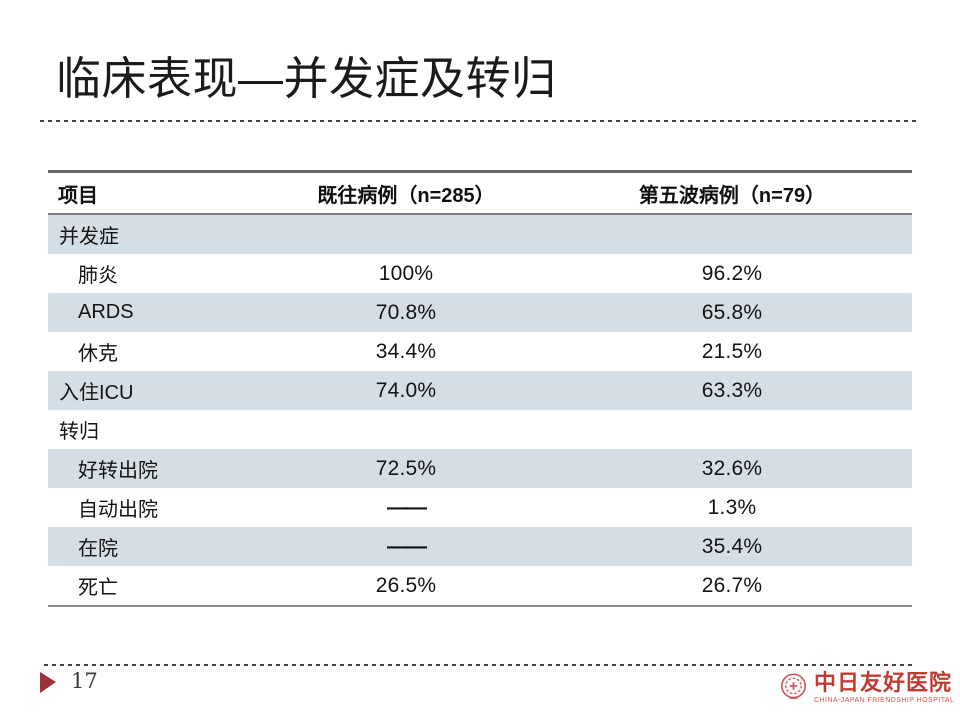  What do you see at coordinates (732, 586) in the screenshot?
I see `row-value-fifth-wave: 26.7%` at bounding box center [732, 586].